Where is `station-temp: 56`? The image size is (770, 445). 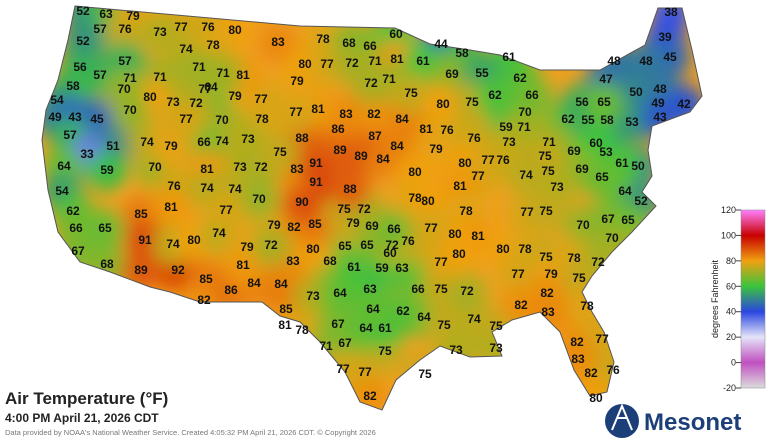
station-temp: 56 is located at coordinates (582, 102).